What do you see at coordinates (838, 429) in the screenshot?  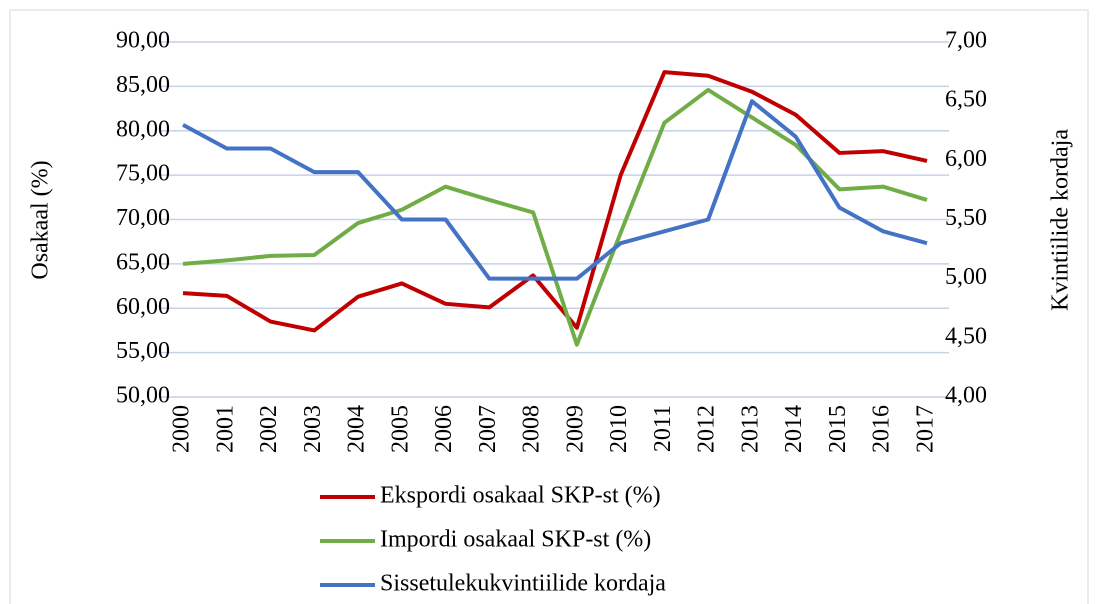 I see `x-tick-label: 2015` at bounding box center [838, 429].